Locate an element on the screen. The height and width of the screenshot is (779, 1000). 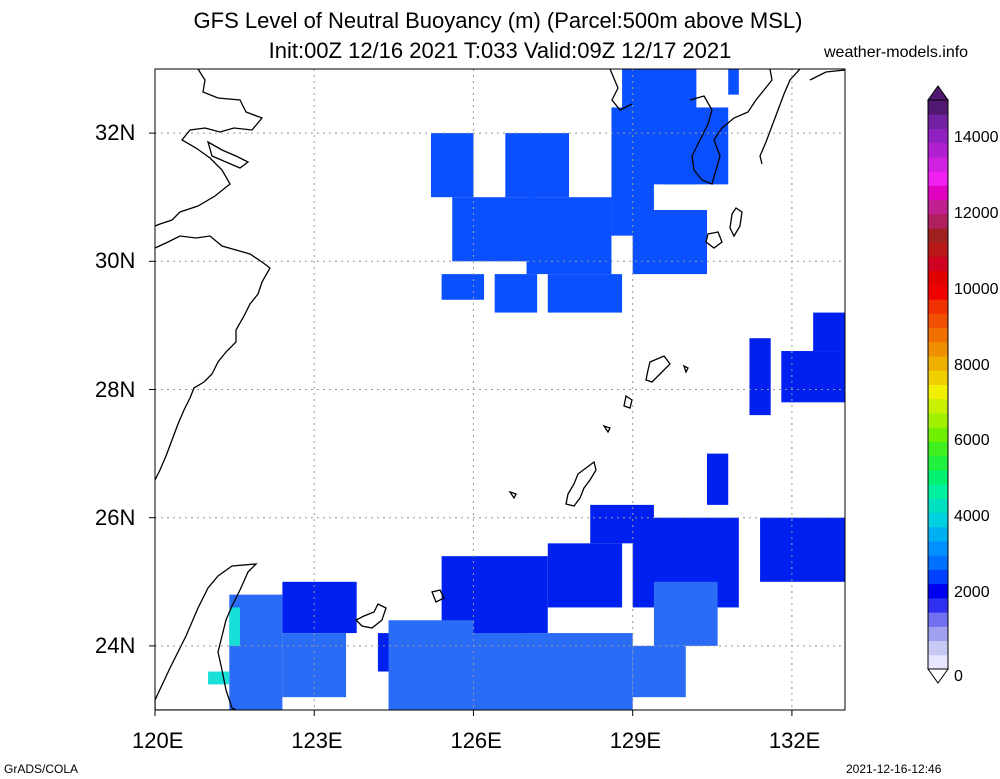
colorbar-frame is located at coordinates (938, 384).